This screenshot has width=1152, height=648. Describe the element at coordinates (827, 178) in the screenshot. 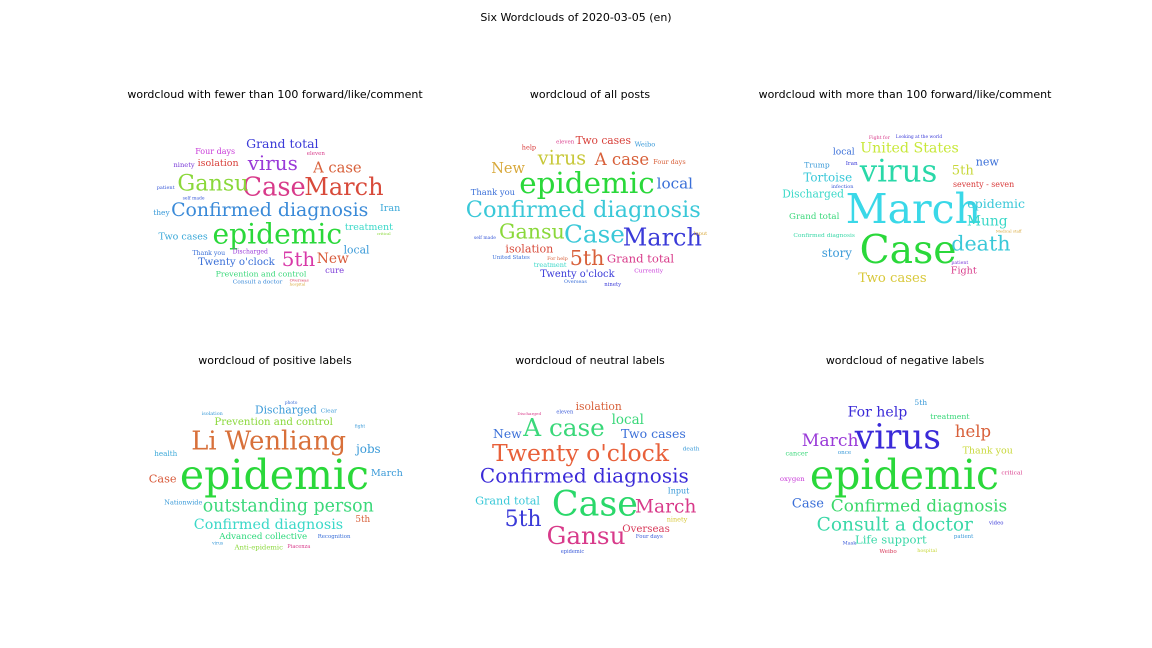

I see `word-tortoise: Tortoise` at that location.